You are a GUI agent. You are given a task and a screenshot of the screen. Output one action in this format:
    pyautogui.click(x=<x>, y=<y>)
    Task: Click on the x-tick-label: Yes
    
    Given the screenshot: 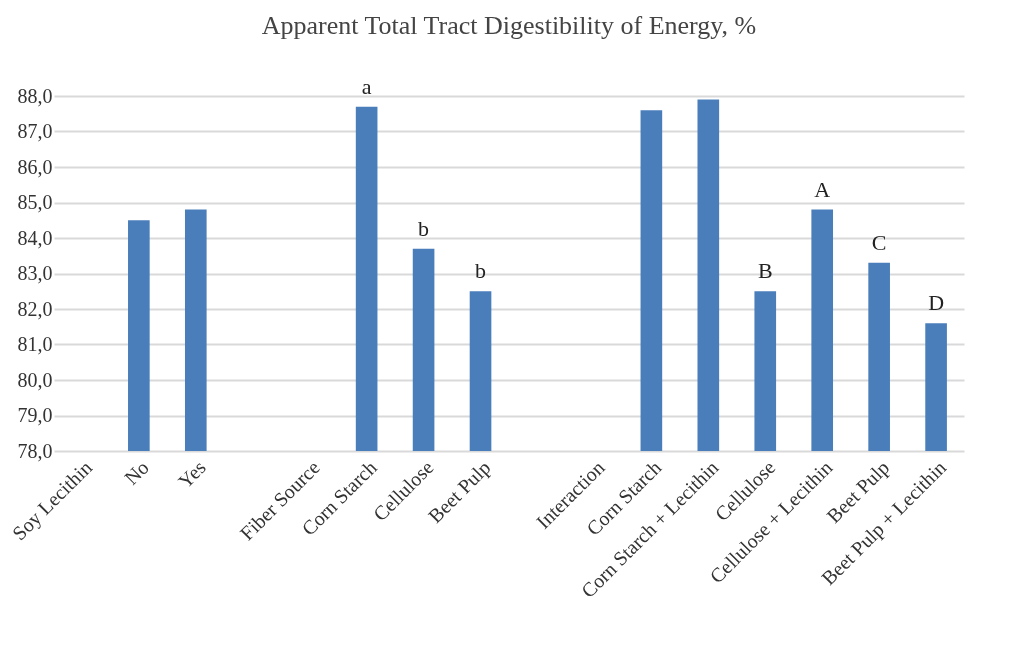 What is the action you would take?
    pyautogui.click(x=192, y=474)
    